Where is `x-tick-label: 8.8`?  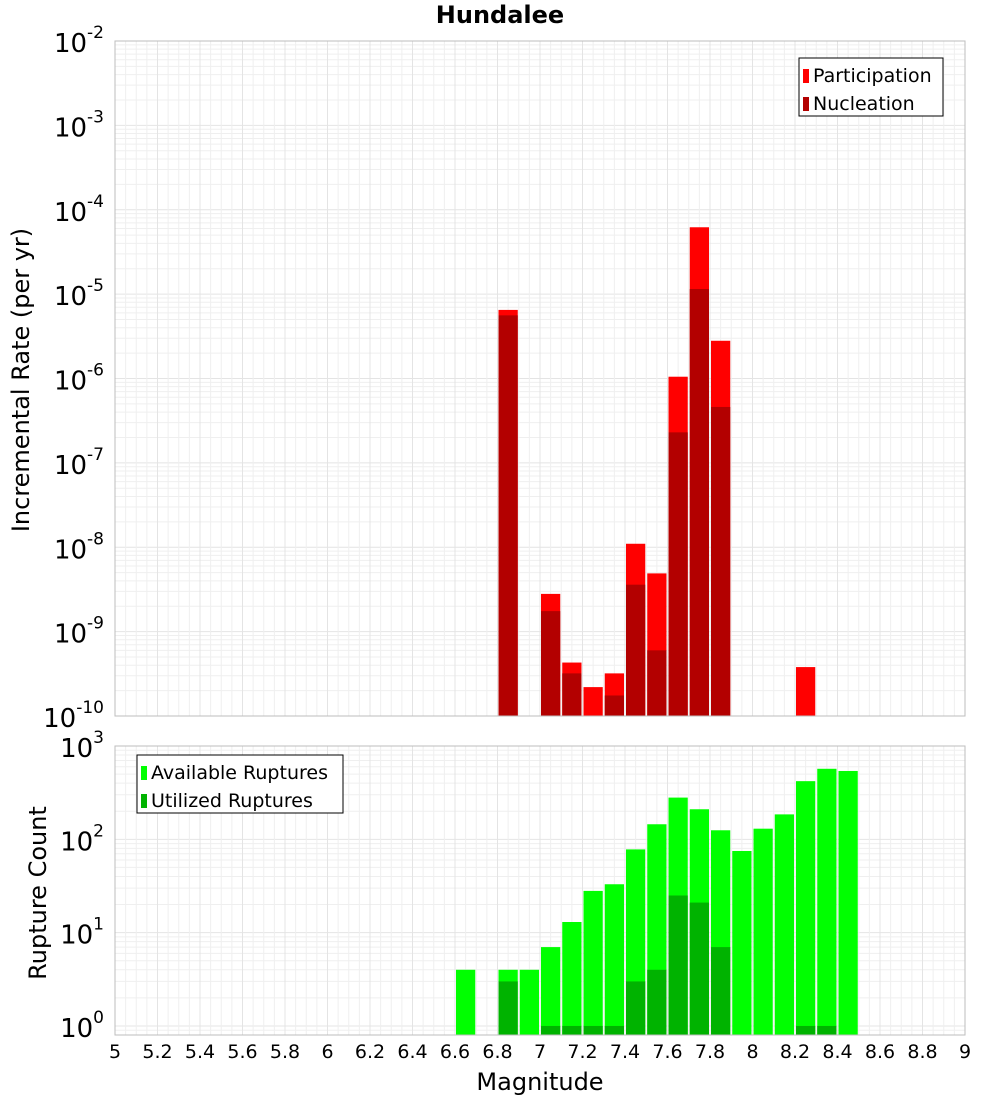 x-tick-label: 8.8 is located at coordinates (922, 1052).